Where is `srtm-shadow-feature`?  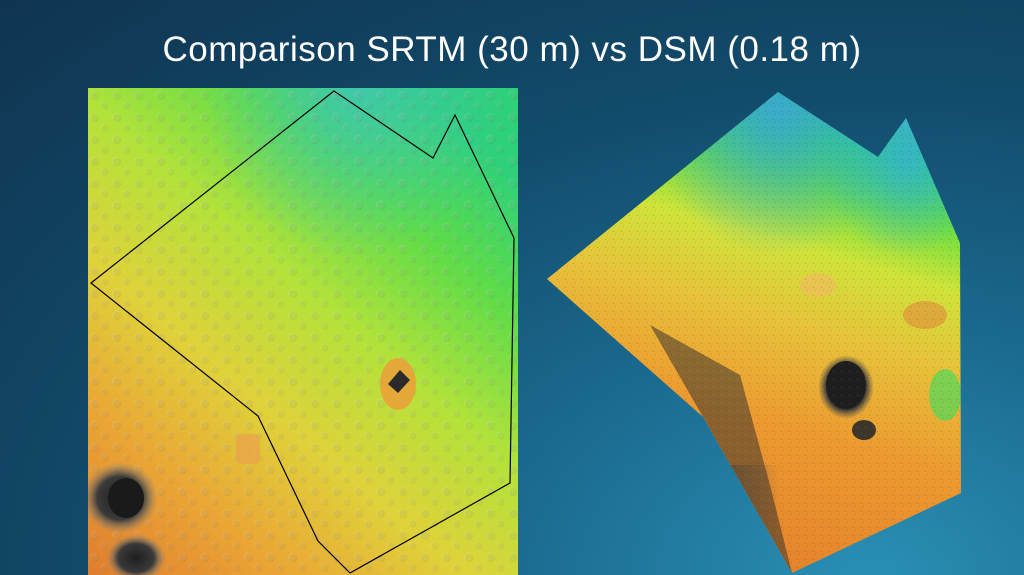 srtm-shadow-feature is located at coordinates (399, 381).